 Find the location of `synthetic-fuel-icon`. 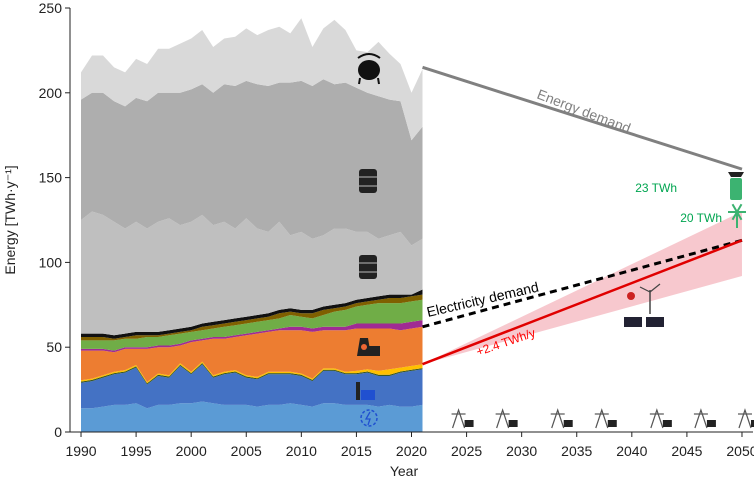

synthetic-fuel-icon is located at coordinates (736, 186).